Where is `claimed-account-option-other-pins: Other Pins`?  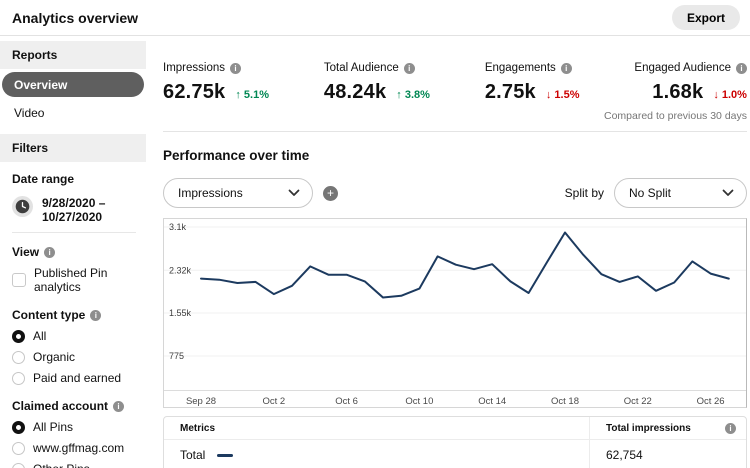
claimed-account-option-other-pins: Other Pins is located at coordinates (74, 465).